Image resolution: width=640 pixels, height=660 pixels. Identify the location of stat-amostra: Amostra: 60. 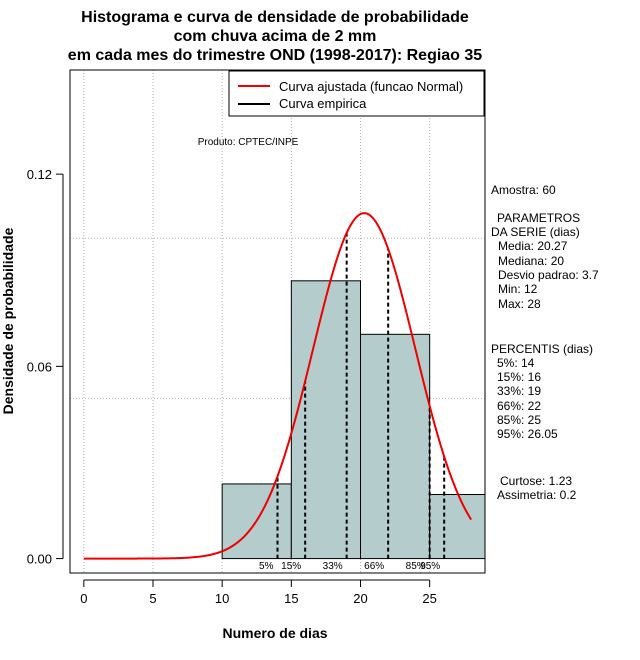
(523, 190).